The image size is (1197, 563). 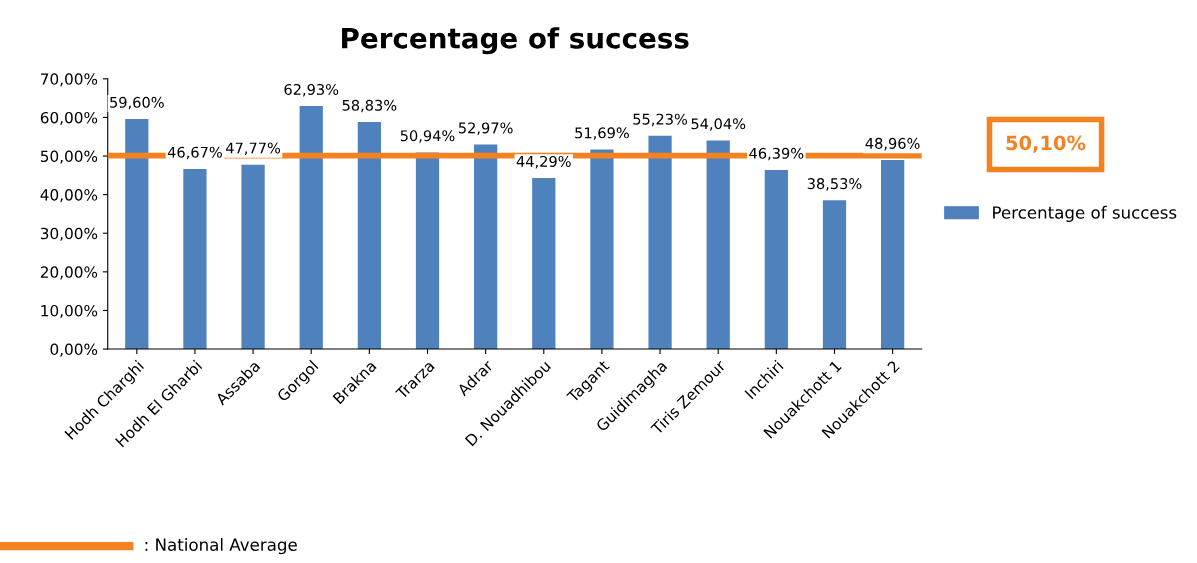 What do you see at coordinates (602, 133) in the screenshot?
I see `data-label: 51,69%` at bounding box center [602, 133].